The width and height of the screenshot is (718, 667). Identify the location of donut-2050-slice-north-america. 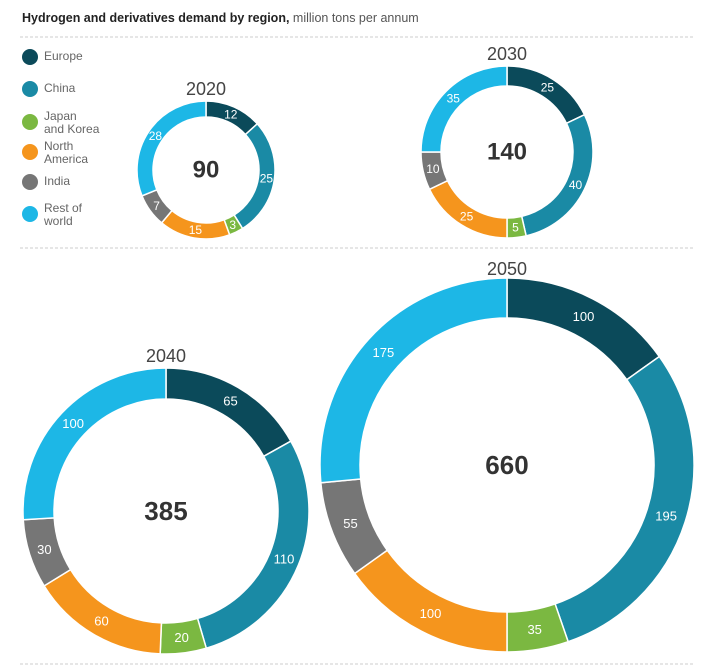
(430, 601).